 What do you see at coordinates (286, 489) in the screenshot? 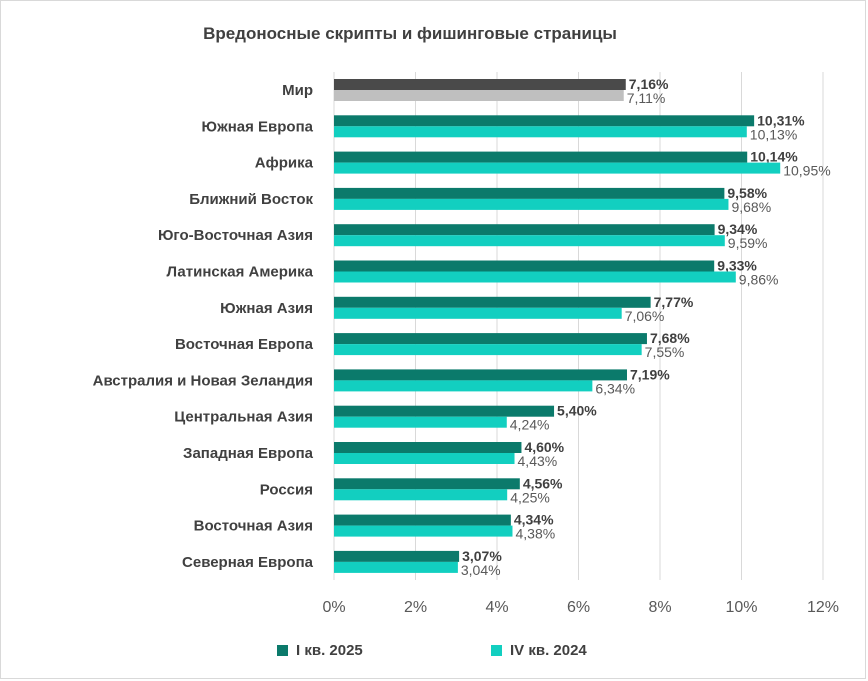
I see `category-label: Россия` at bounding box center [286, 489].